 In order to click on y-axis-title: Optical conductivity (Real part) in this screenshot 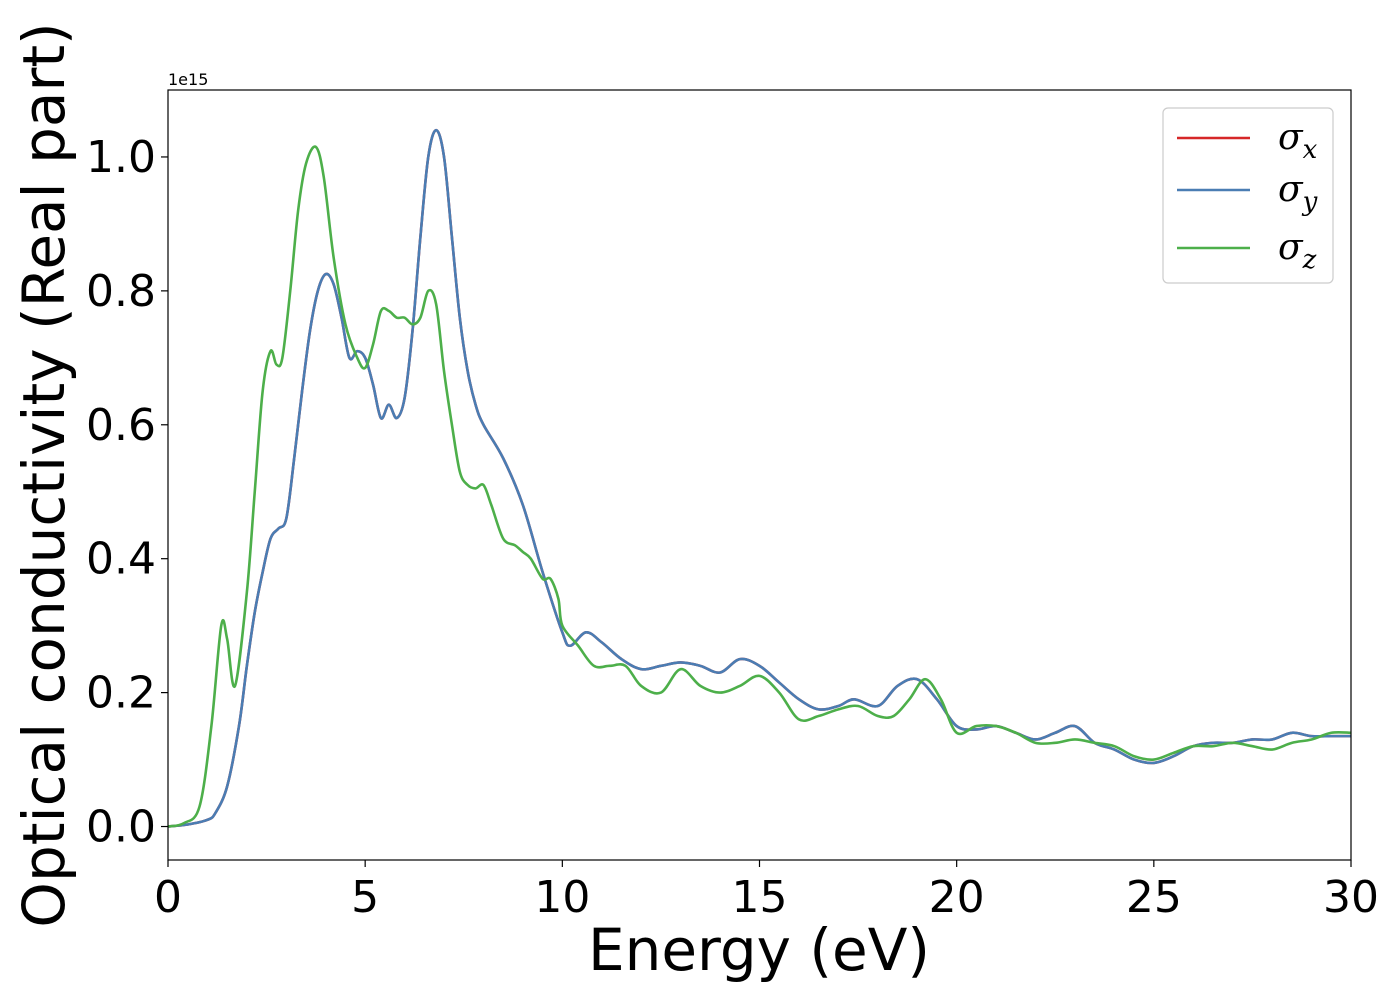, I will do `click(44, 474)`.